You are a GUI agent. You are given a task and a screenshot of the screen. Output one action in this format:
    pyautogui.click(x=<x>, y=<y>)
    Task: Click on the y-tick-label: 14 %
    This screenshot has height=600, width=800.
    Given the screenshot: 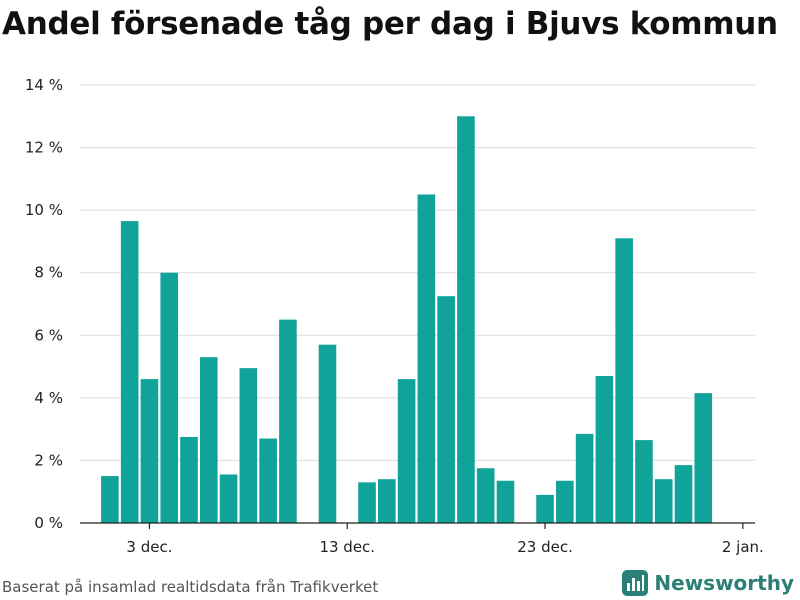 What is the action you would take?
    pyautogui.click(x=44, y=85)
    